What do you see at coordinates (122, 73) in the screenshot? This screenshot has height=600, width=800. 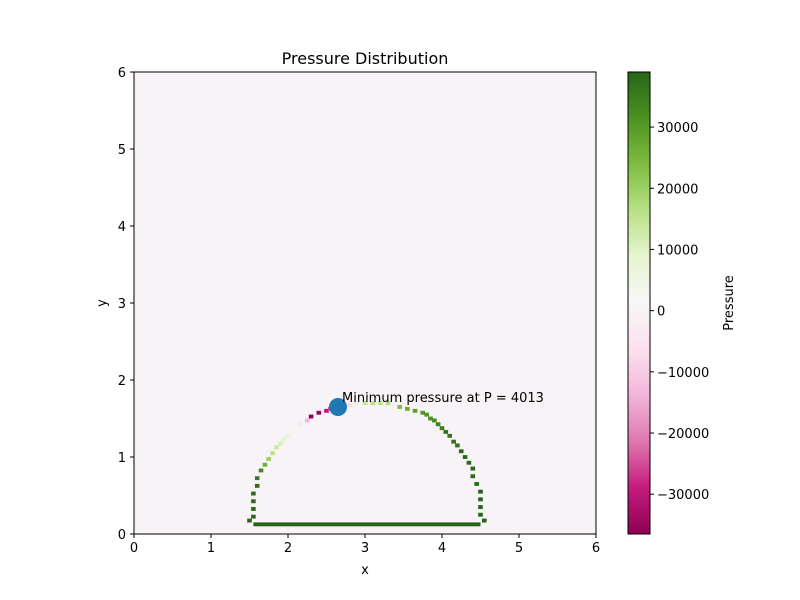 I see `y-tick-label: 6` at bounding box center [122, 73].